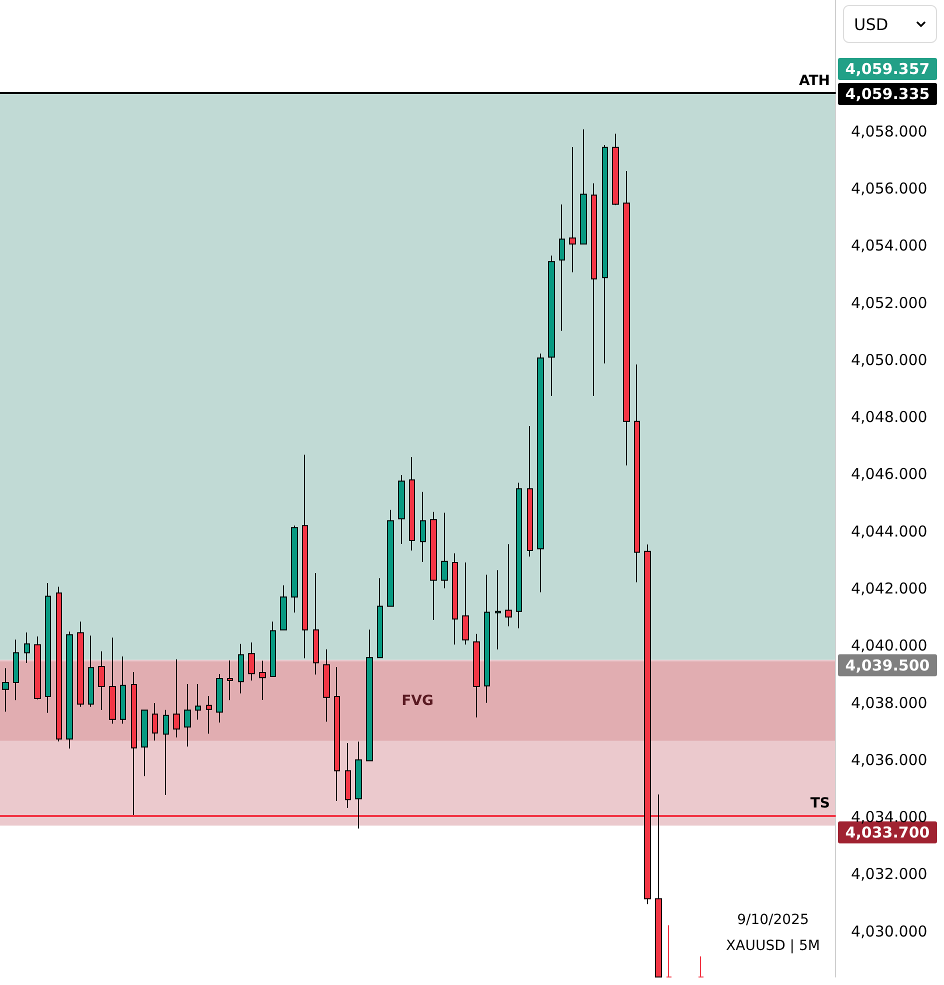 This screenshot has height=985, width=944. I want to click on annotation: 9/10/2025, so click(773, 920).